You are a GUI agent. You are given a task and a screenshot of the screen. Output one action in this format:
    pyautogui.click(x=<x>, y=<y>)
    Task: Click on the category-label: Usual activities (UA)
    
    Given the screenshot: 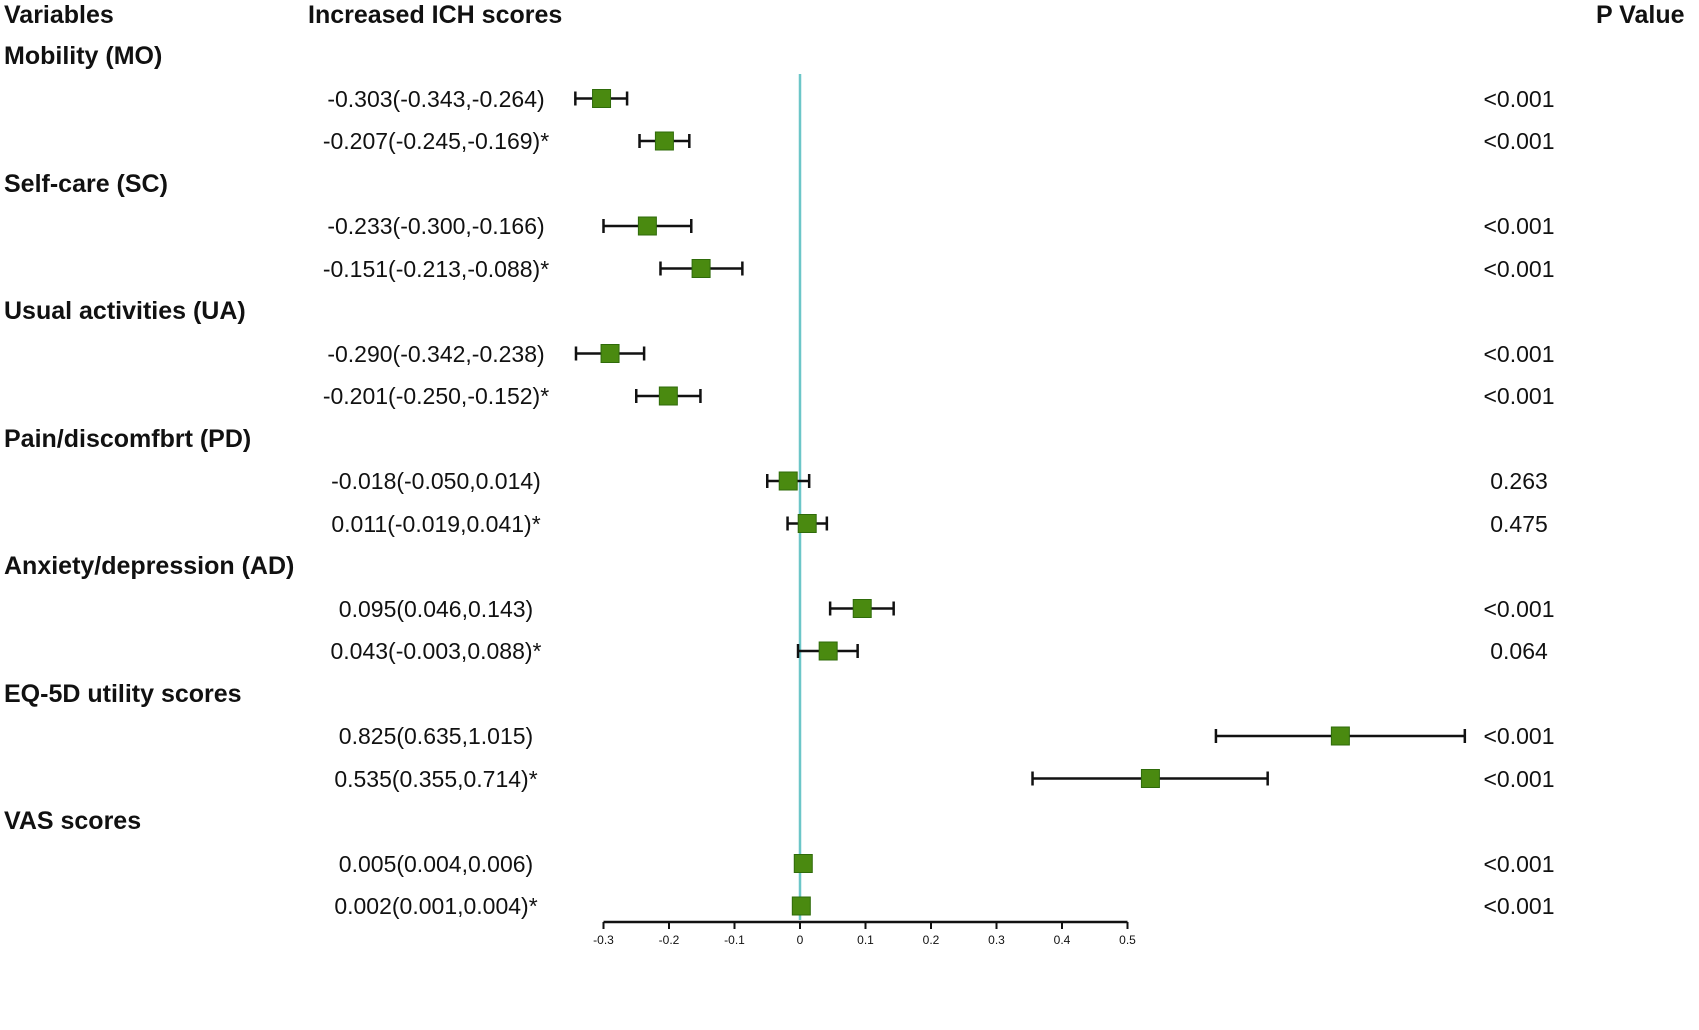 What is the action you would take?
    pyautogui.click(x=125, y=311)
    